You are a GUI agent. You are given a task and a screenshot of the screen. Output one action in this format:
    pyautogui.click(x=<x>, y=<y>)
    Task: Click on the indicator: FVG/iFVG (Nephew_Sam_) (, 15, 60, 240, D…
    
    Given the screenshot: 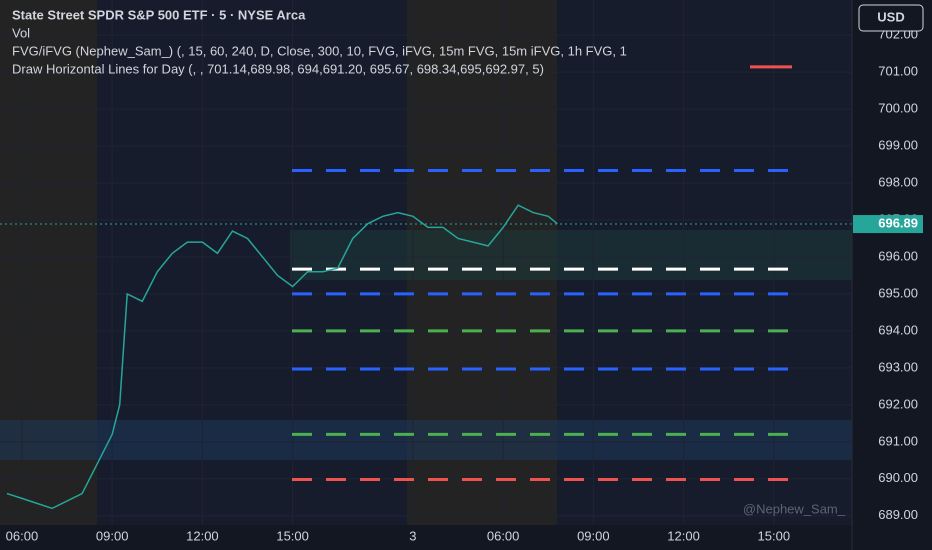 What is the action you would take?
    pyautogui.click(x=319, y=50)
    